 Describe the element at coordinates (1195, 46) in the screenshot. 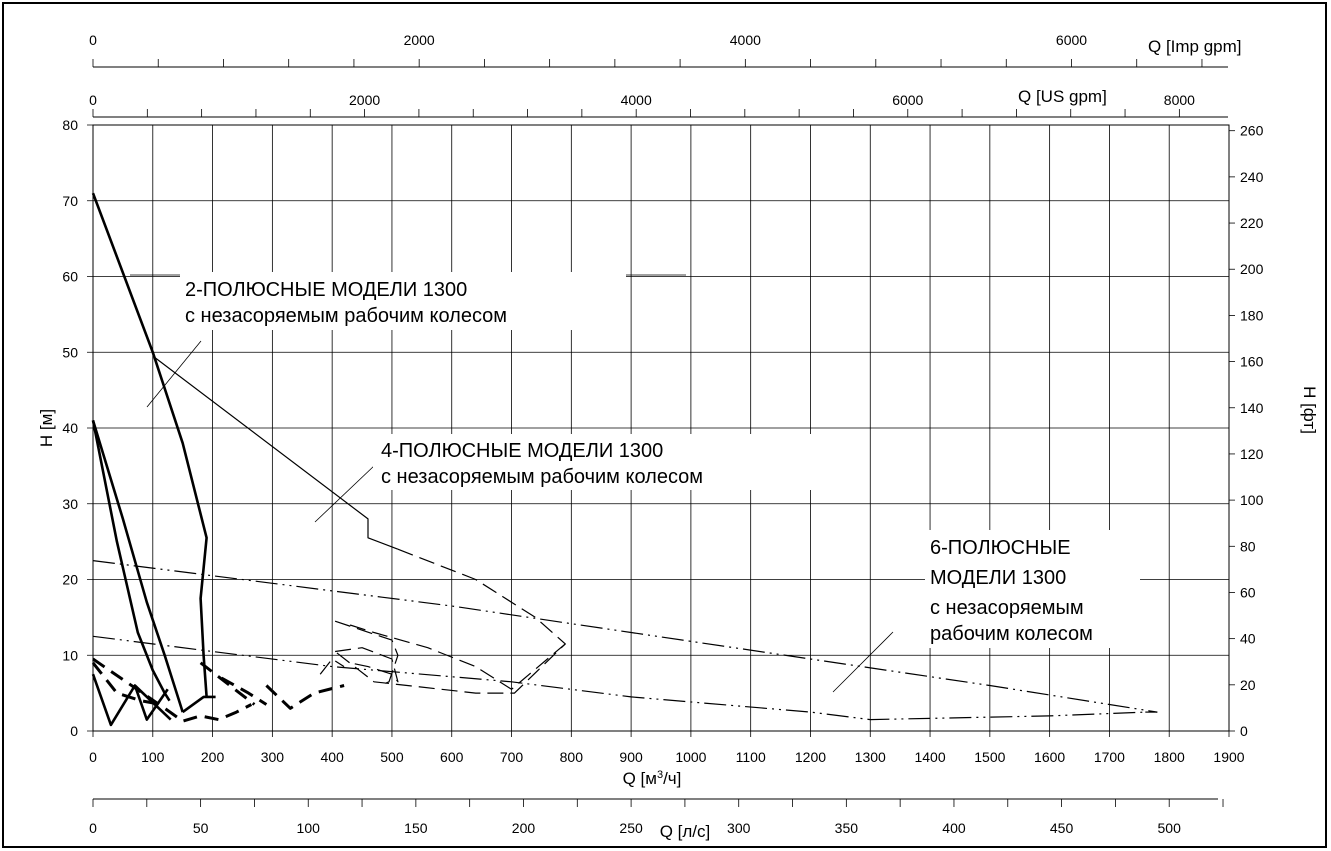

I see `imp-gpm-axis-label: Q [Imp gpm]` at that location.